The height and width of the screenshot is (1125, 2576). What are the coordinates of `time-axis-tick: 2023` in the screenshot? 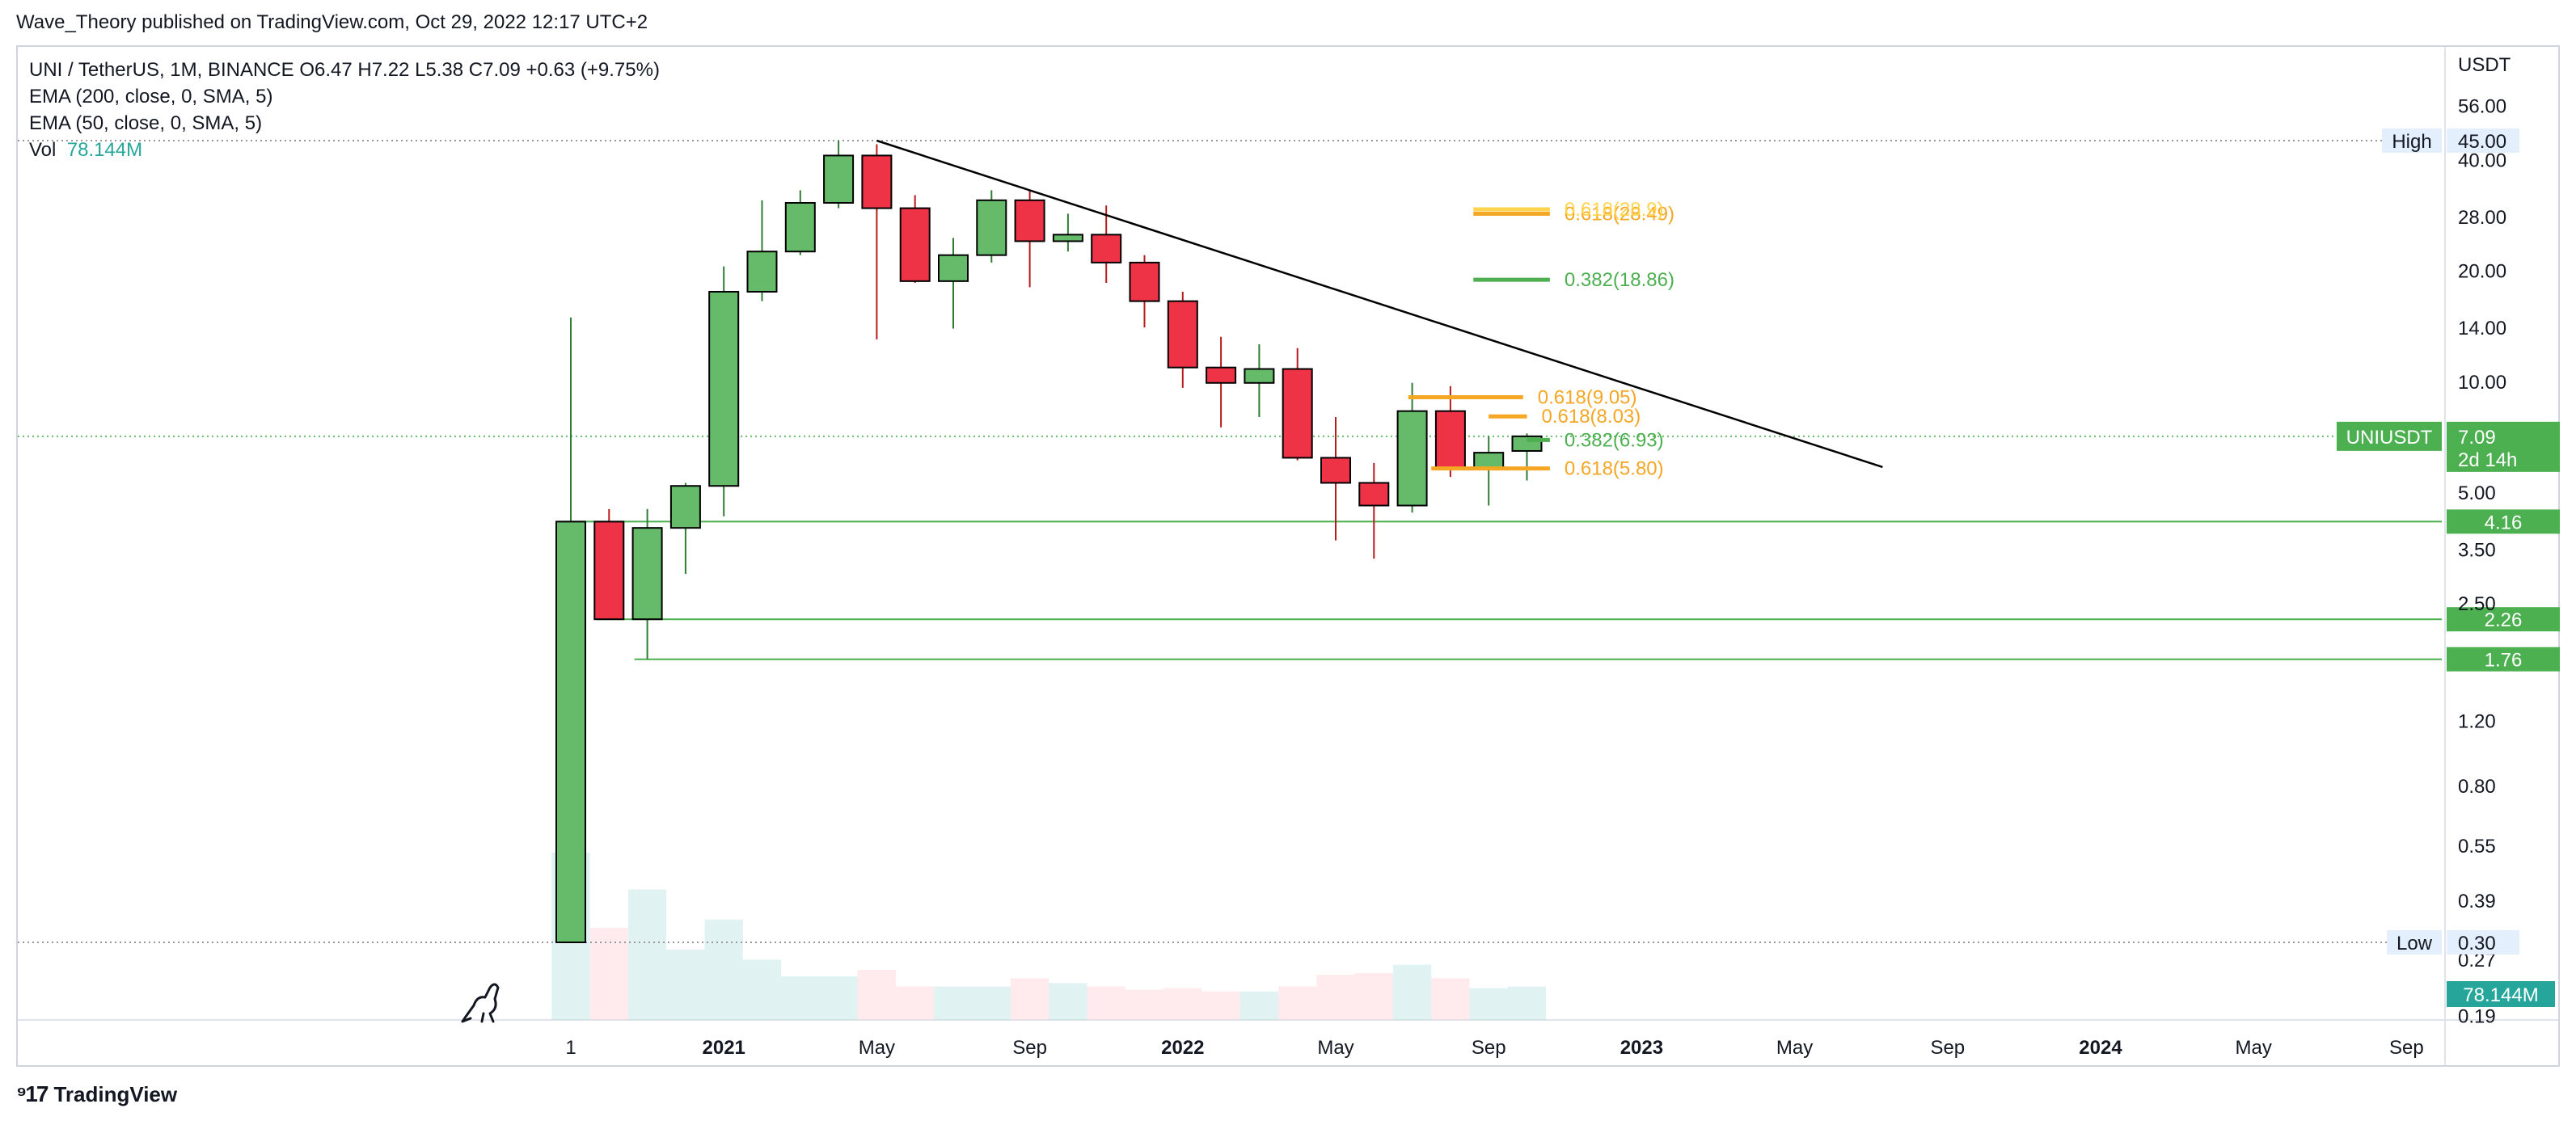 It's located at (1641, 1048).